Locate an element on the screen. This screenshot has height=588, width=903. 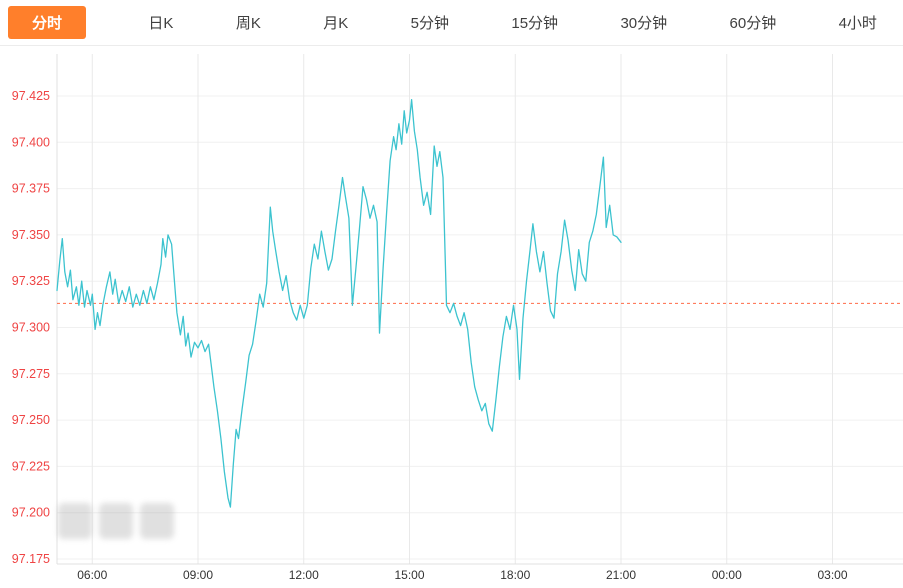
y-axis-label: 97.325 is located at coordinates (31, 281).